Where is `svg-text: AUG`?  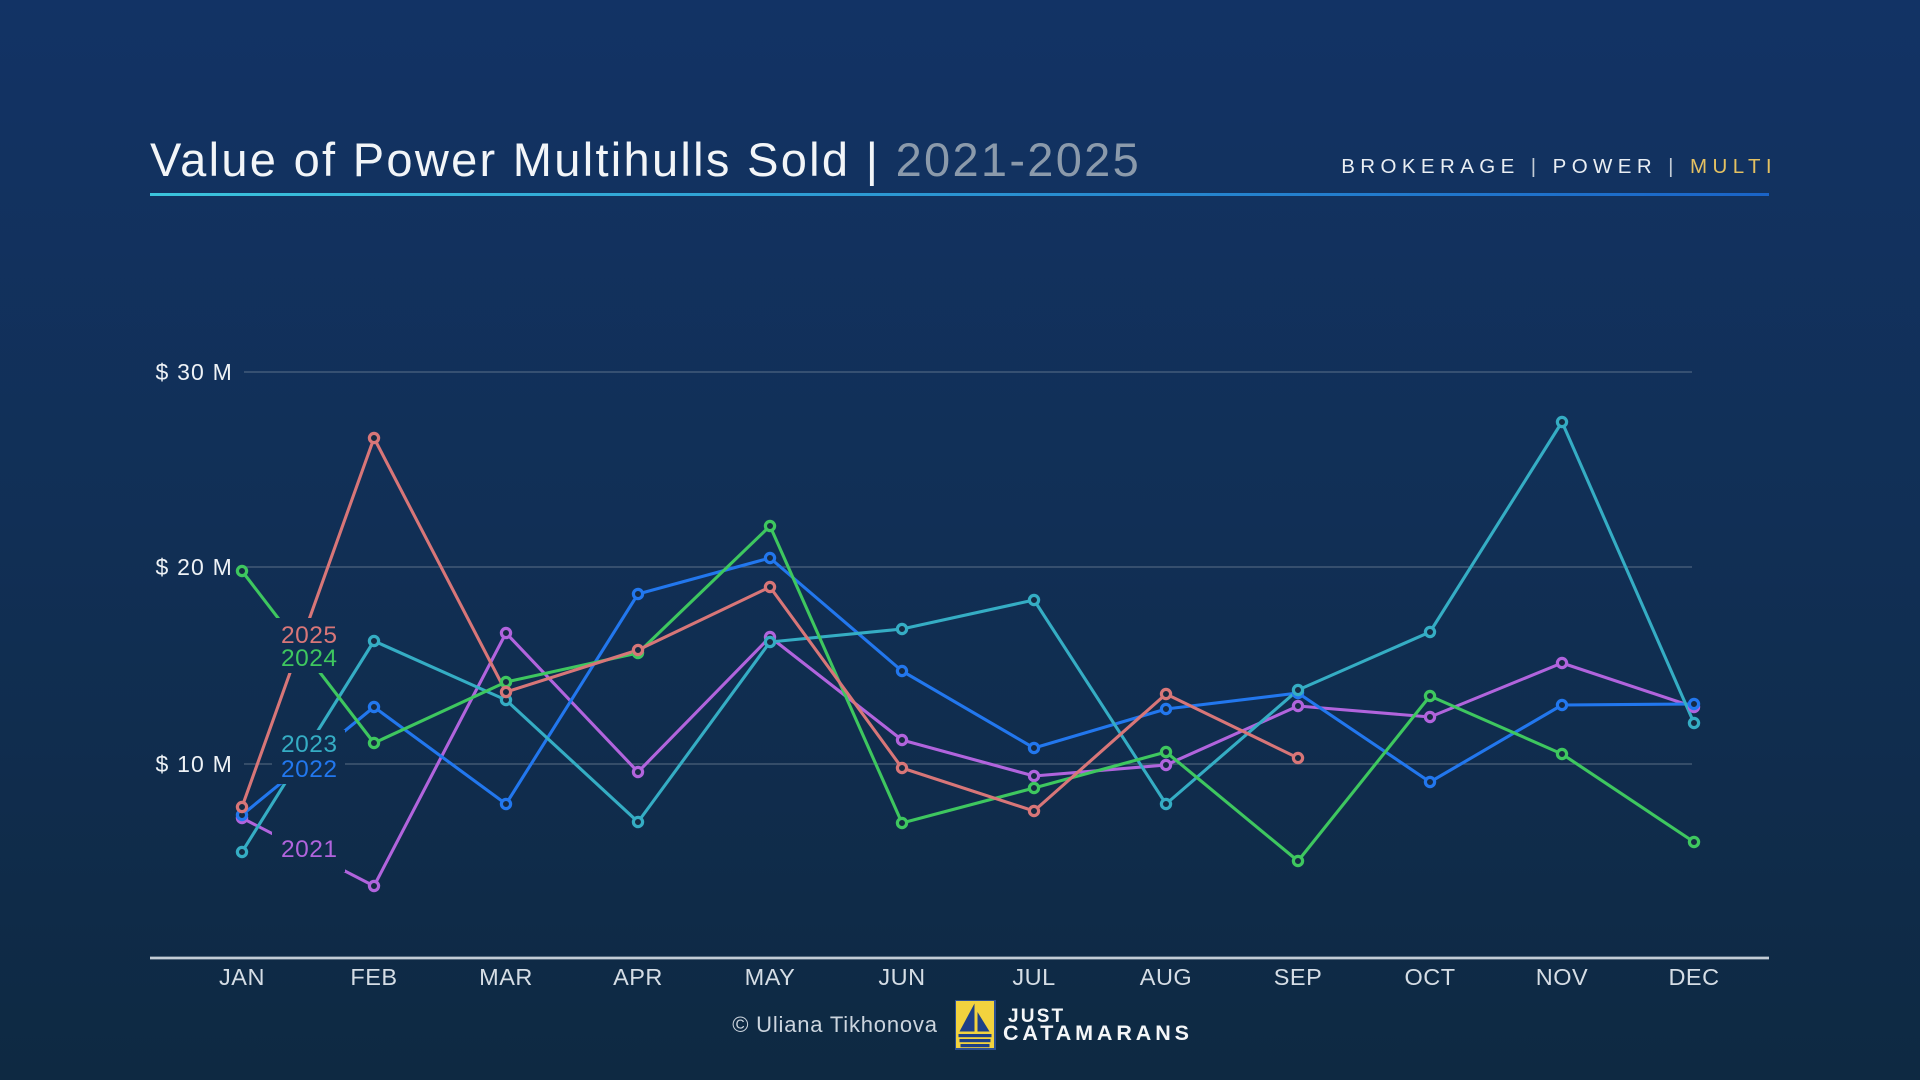
svg-text: AUG is located at coordinates (1166, 977).